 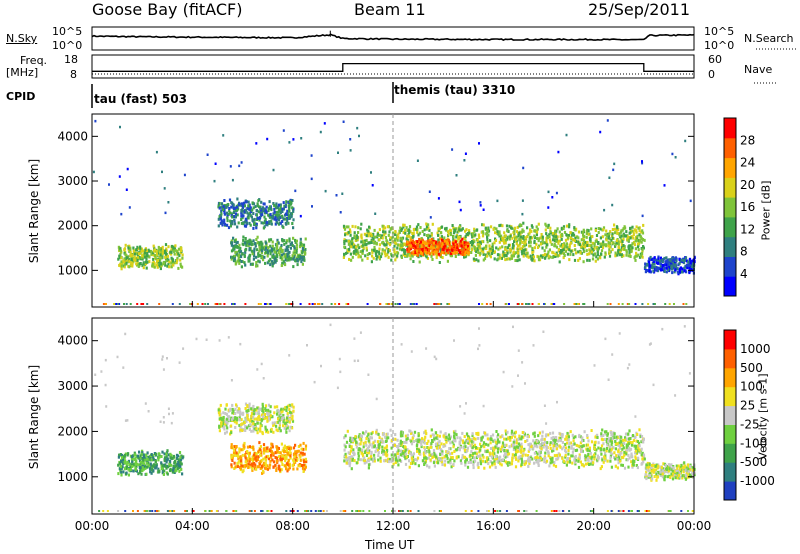 I want to click on colorbar-tick-label: 8, so click(x=744, y=252).